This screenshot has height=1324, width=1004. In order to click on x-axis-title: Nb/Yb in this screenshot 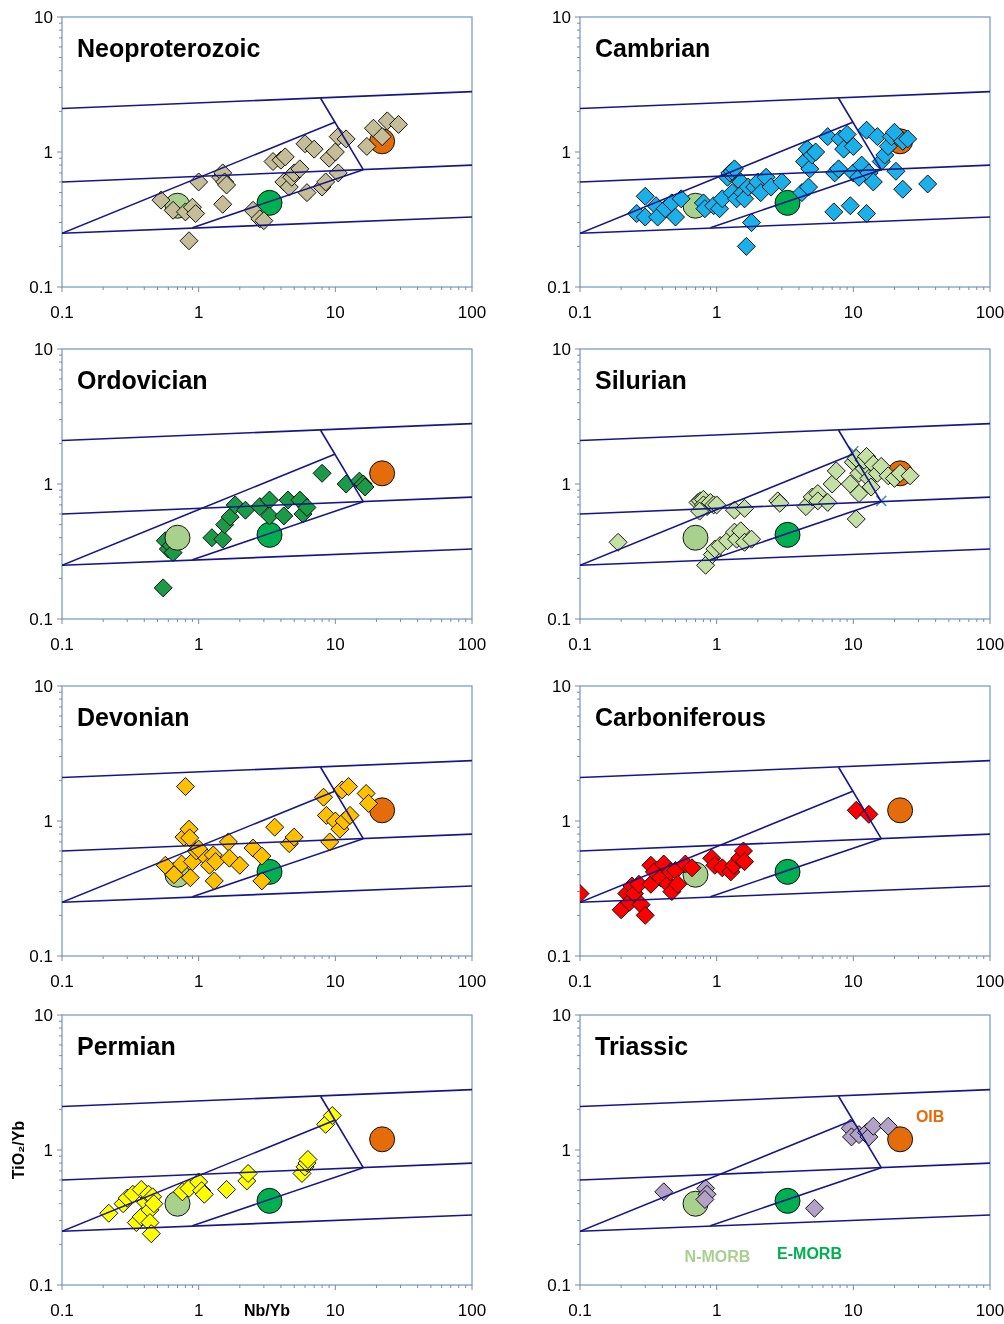, I will do `click(267, 1310)`.